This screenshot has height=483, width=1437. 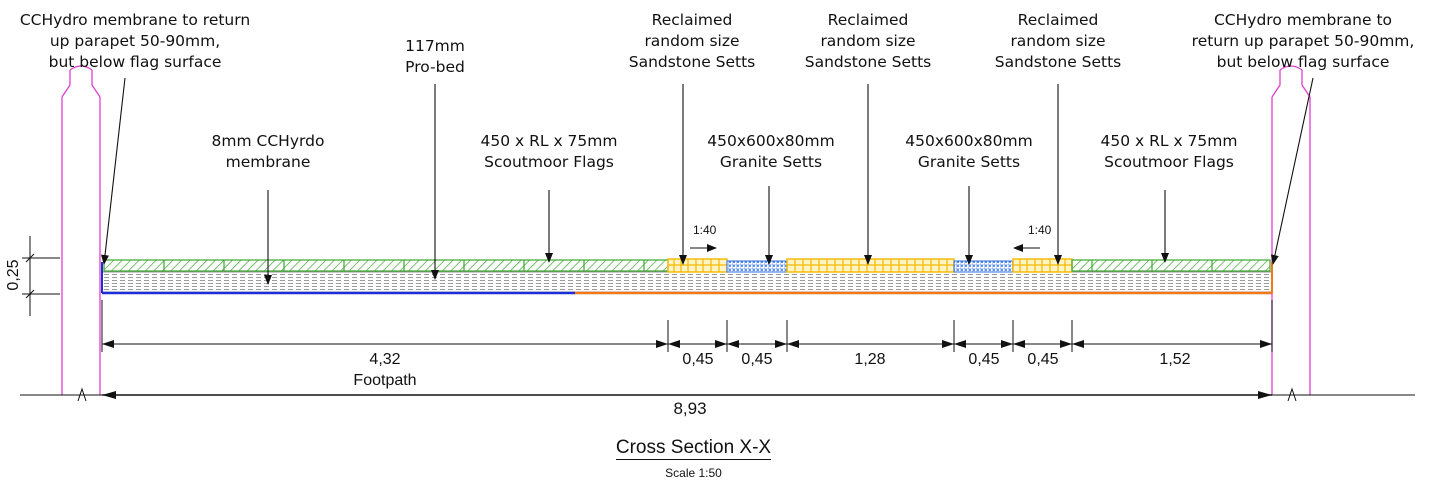 What do you see at coordinates (385, 359) in the screenshot?
I see `dimension-segment-1: 4,32` at bounding box center [385, 359].